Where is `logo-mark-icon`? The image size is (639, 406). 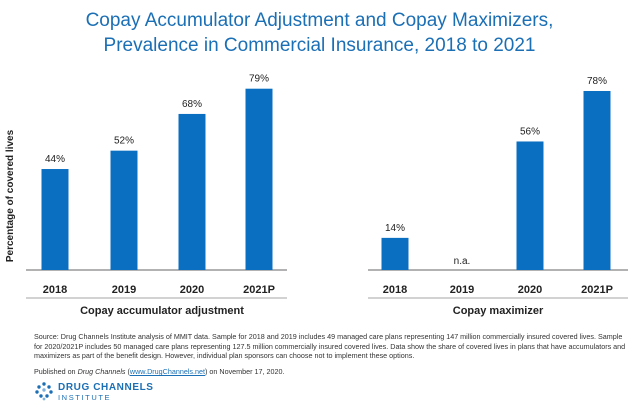
logo-mark-icon is located at coordinates (44, 391).